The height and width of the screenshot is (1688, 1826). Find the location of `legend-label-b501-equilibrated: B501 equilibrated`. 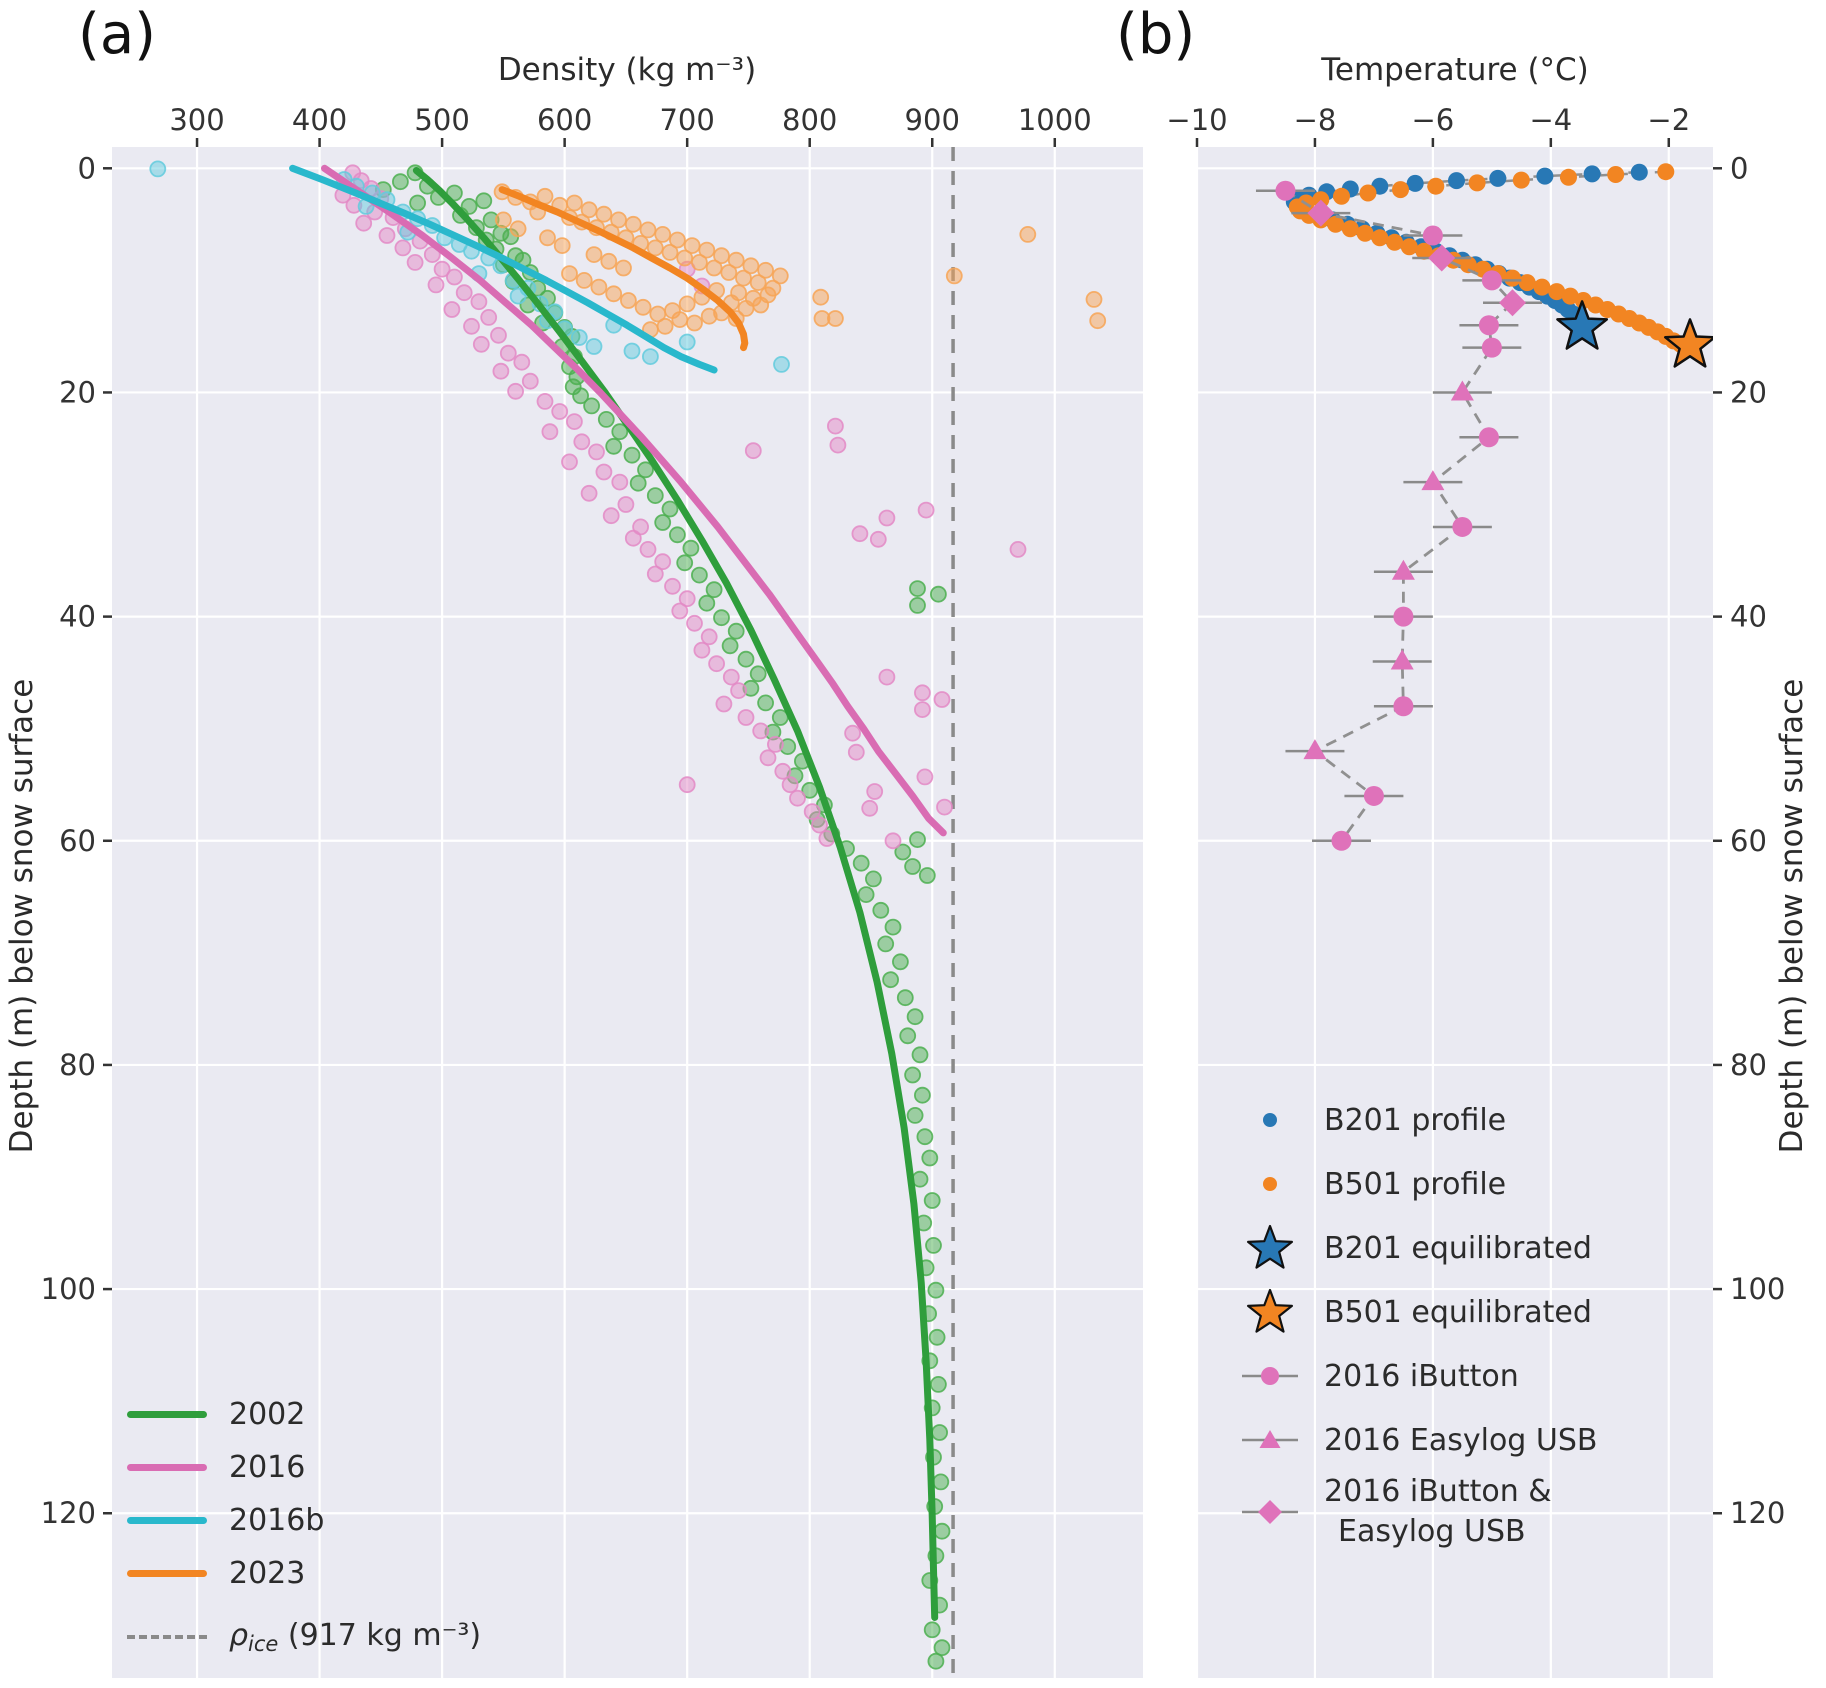

legend-label-b501-equilibrated: B501 equilibrated is located at coordinates (1458, 1312).